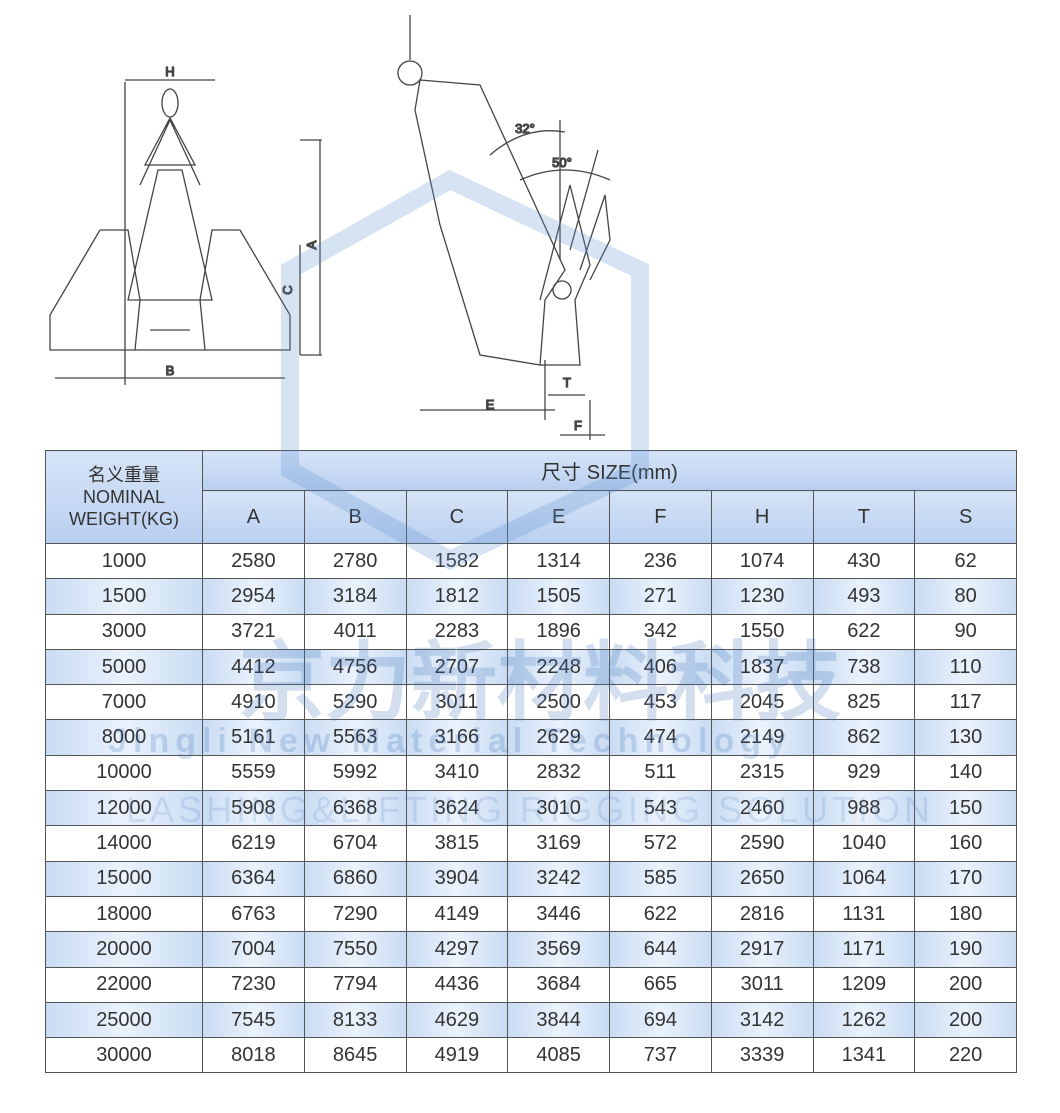 The image size is (1060, 1113). Describe the element at coordinates (762, 808) in the screenshot. I see `size-cell: 2460` at that location.